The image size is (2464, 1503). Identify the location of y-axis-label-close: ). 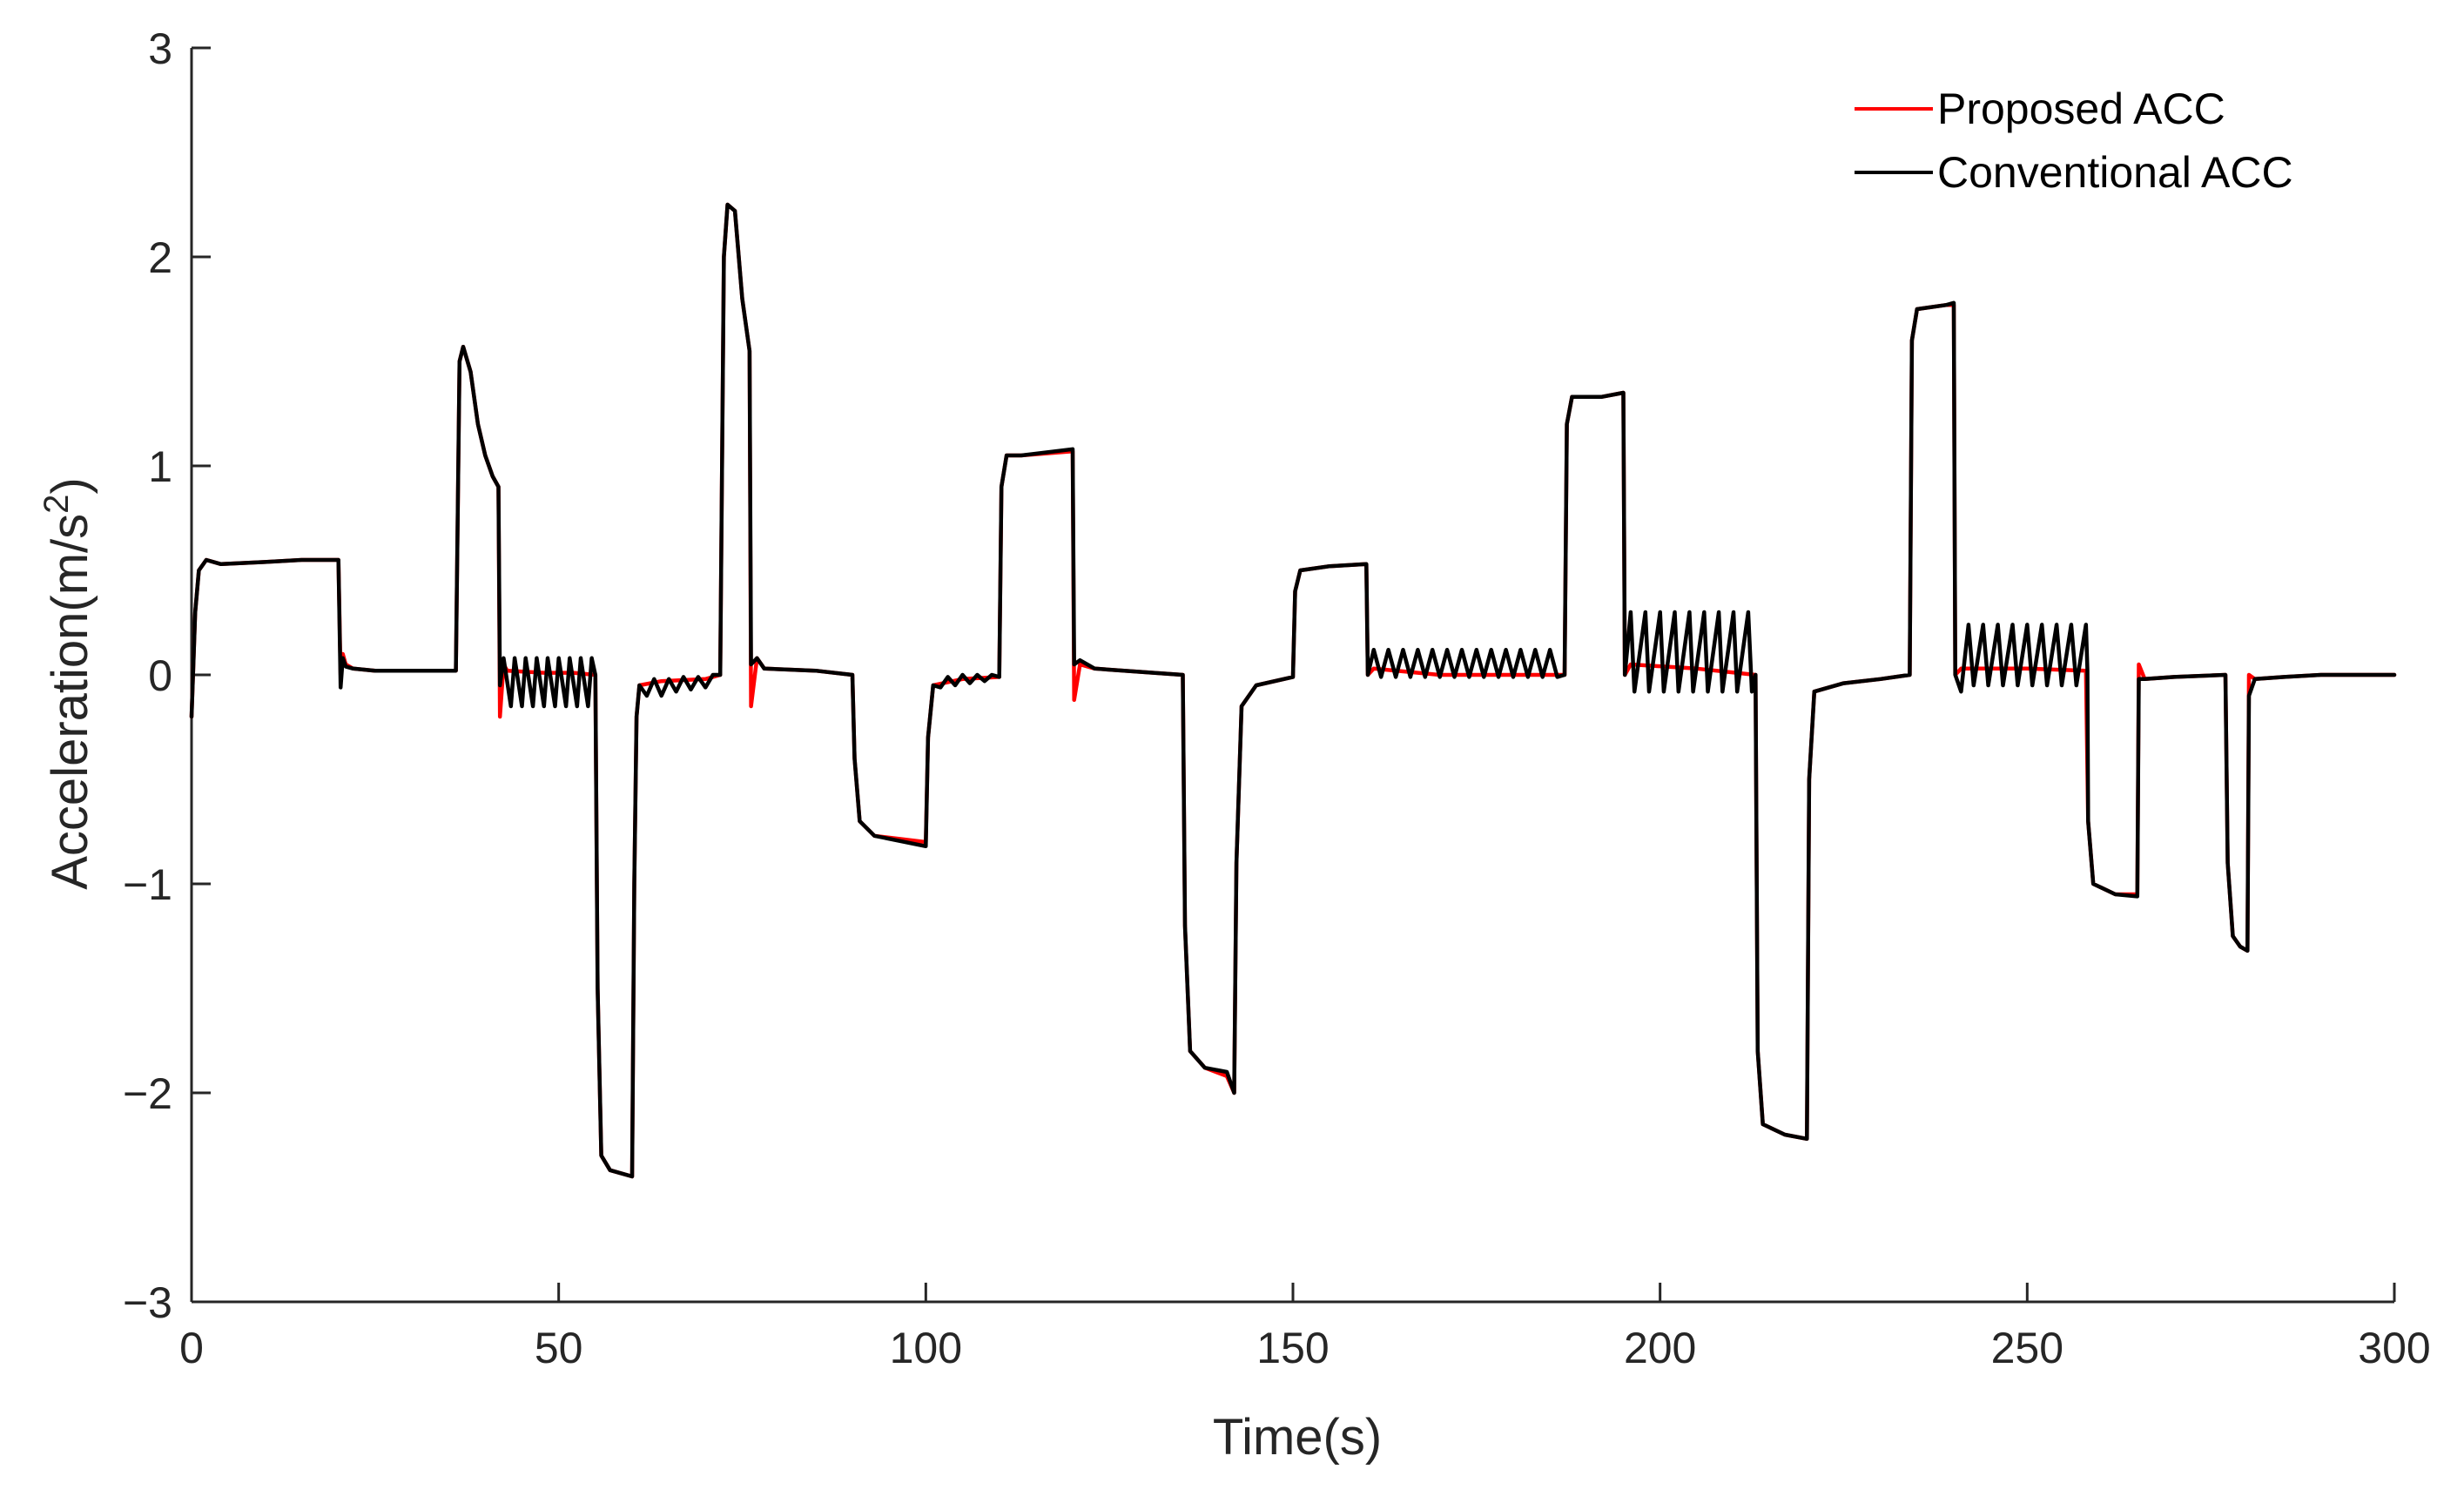
(70, 485).